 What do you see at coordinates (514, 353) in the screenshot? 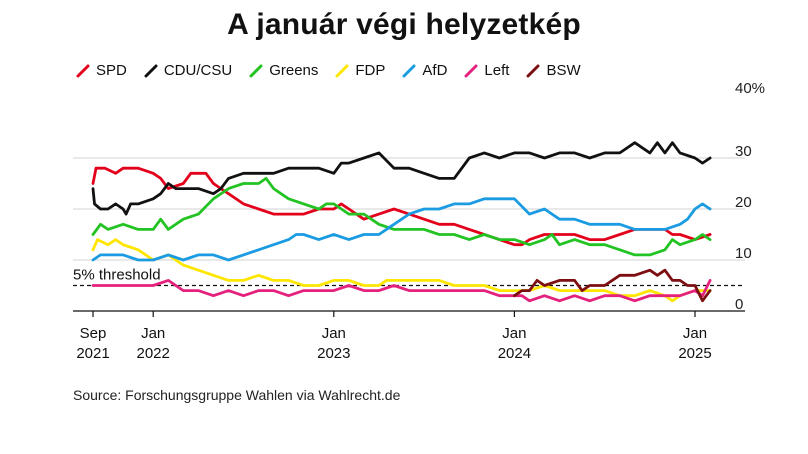
I see `x-tick-label-year-3: 2024` at bounding box center [514, 353].